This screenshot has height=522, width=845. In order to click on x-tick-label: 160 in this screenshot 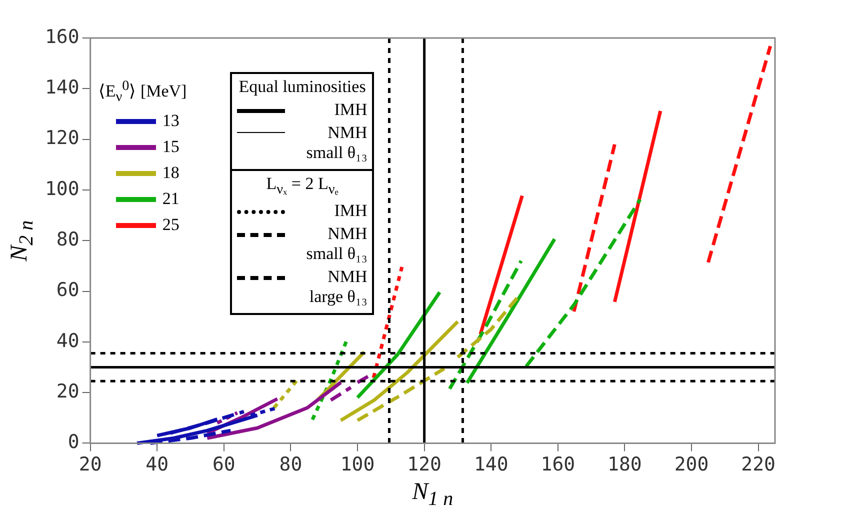, I will do `click(558, 465)`.